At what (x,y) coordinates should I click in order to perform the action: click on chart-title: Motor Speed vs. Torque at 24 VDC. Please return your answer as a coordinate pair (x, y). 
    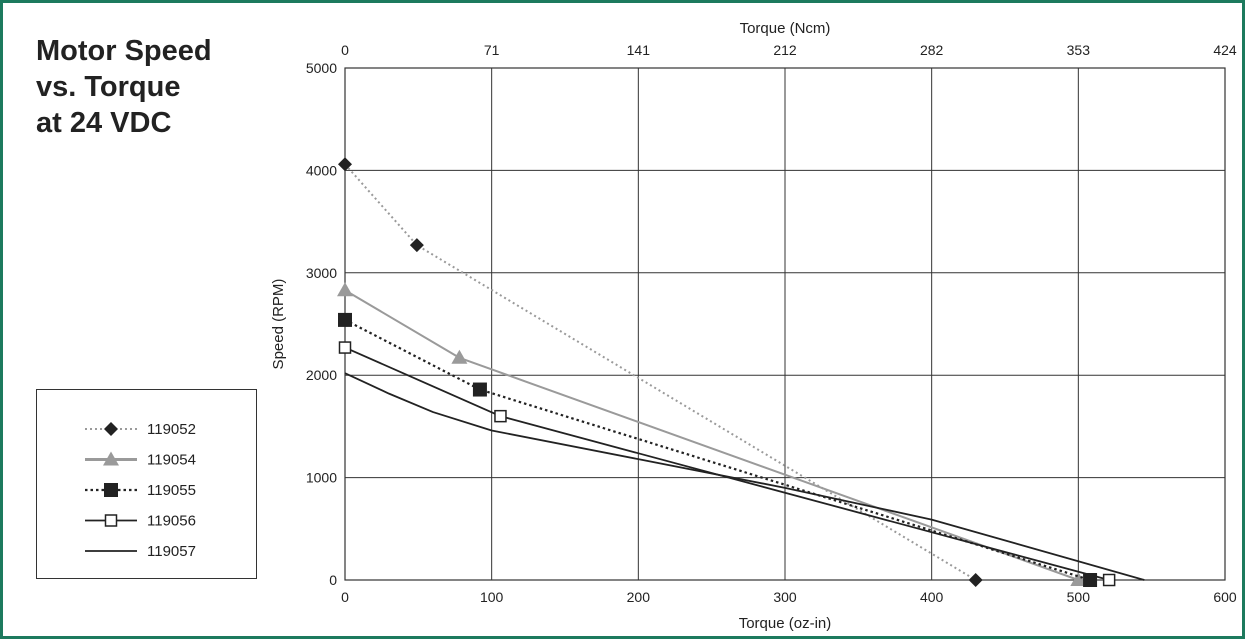
    Looking at the image, I should click on (124, 87).